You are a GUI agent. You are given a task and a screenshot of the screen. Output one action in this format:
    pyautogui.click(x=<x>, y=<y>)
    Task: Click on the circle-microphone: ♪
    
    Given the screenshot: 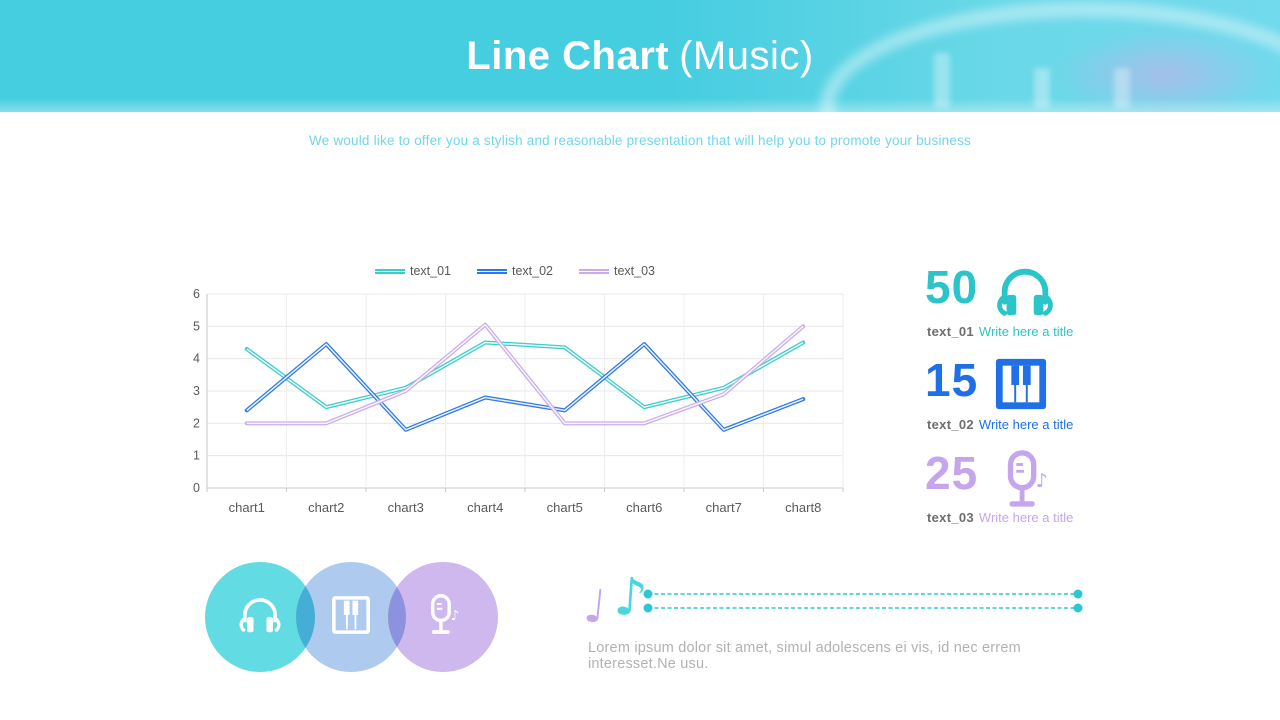 What is the action you would take?
    pyautogui.click(x=443, y=617)
    